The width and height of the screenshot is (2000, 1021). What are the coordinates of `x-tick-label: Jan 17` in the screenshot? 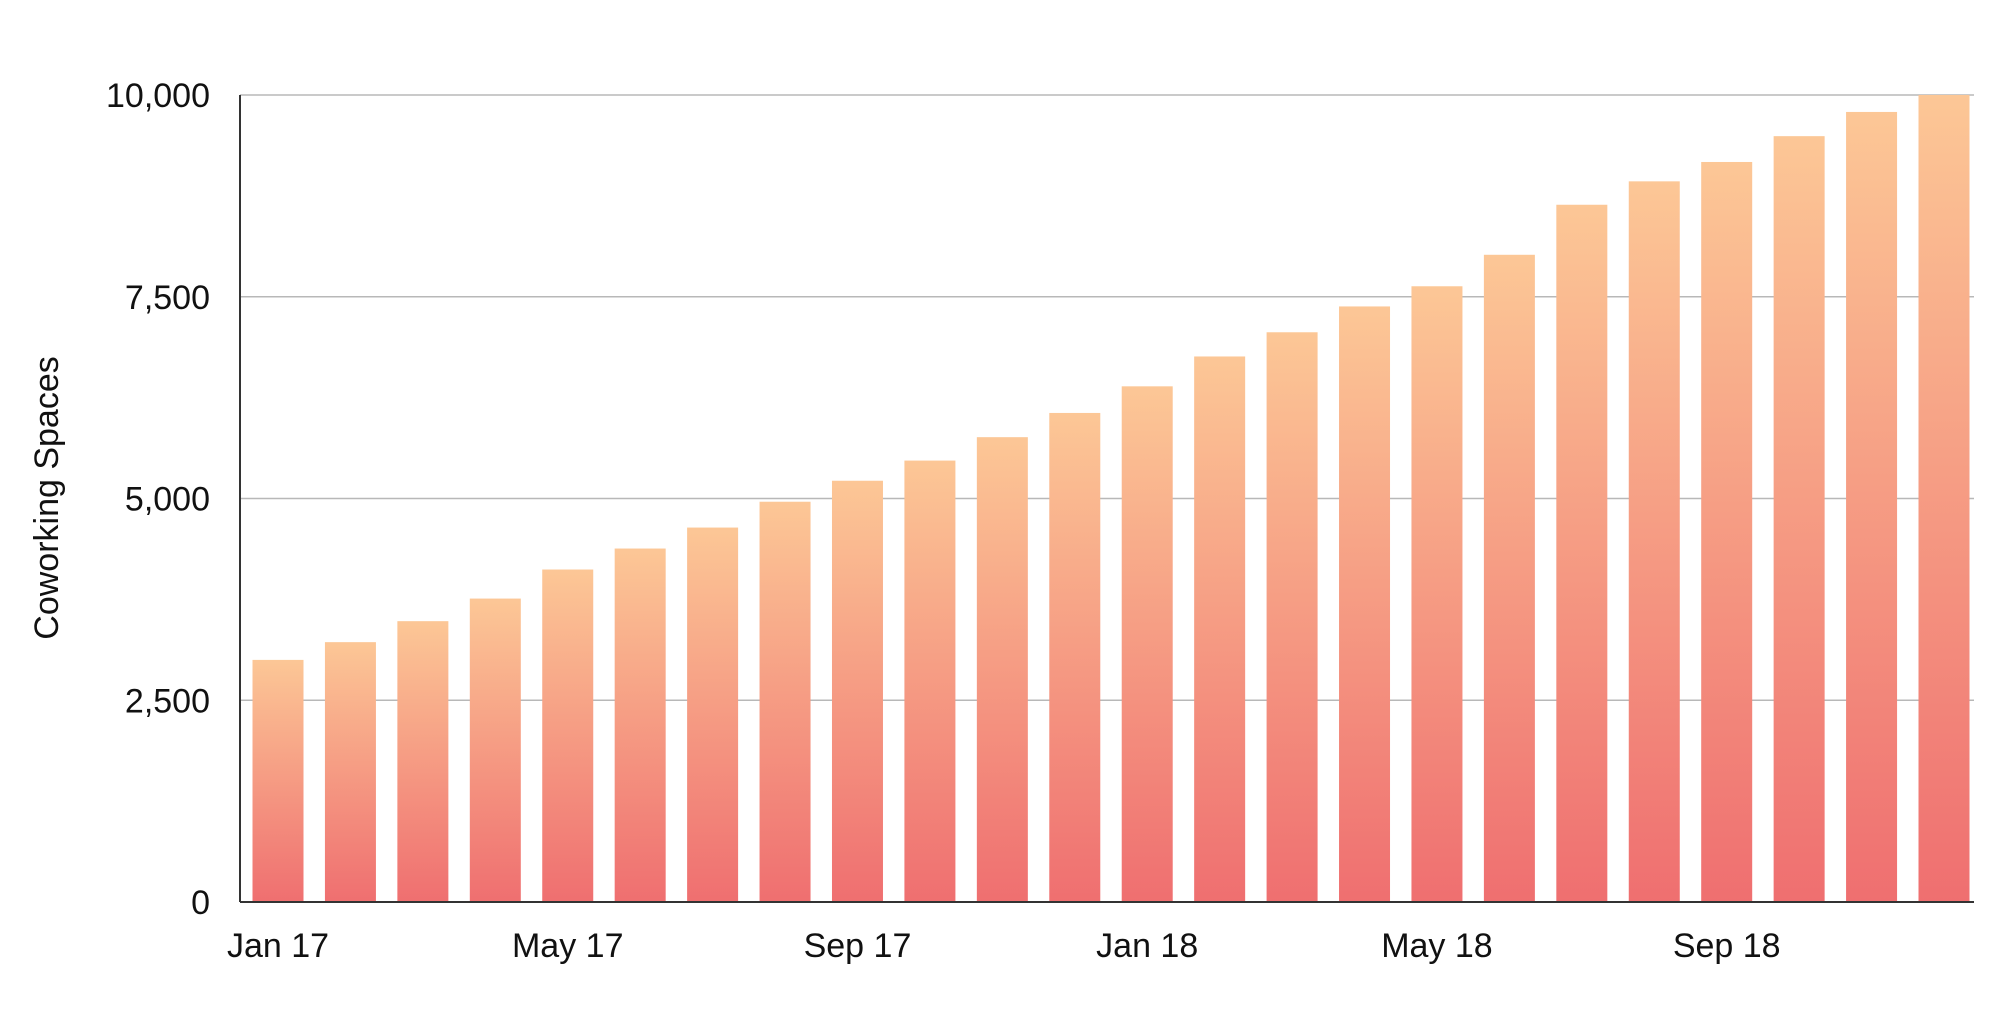 It's located at (278, 946).